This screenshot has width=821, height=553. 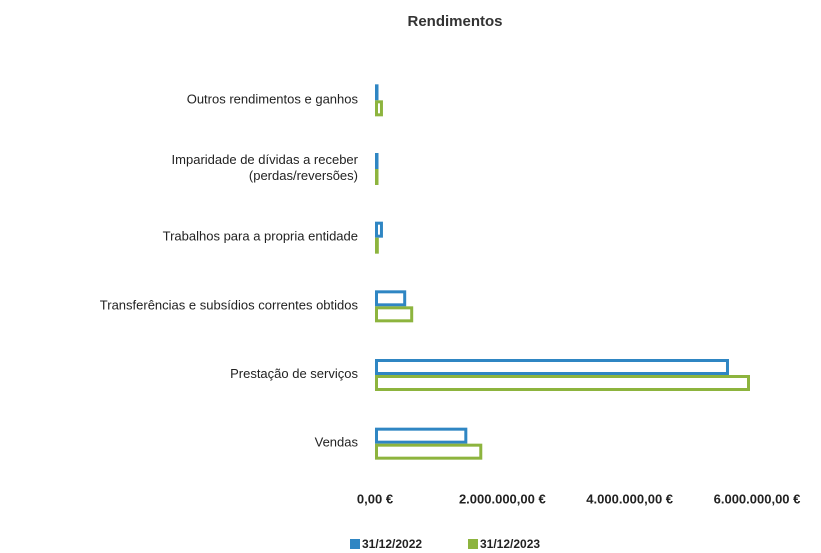 What do you see at coordinates (392, 544) in the screenshot?
I see `legend-label: 31/12/2022` at bounding box center [392, 544].